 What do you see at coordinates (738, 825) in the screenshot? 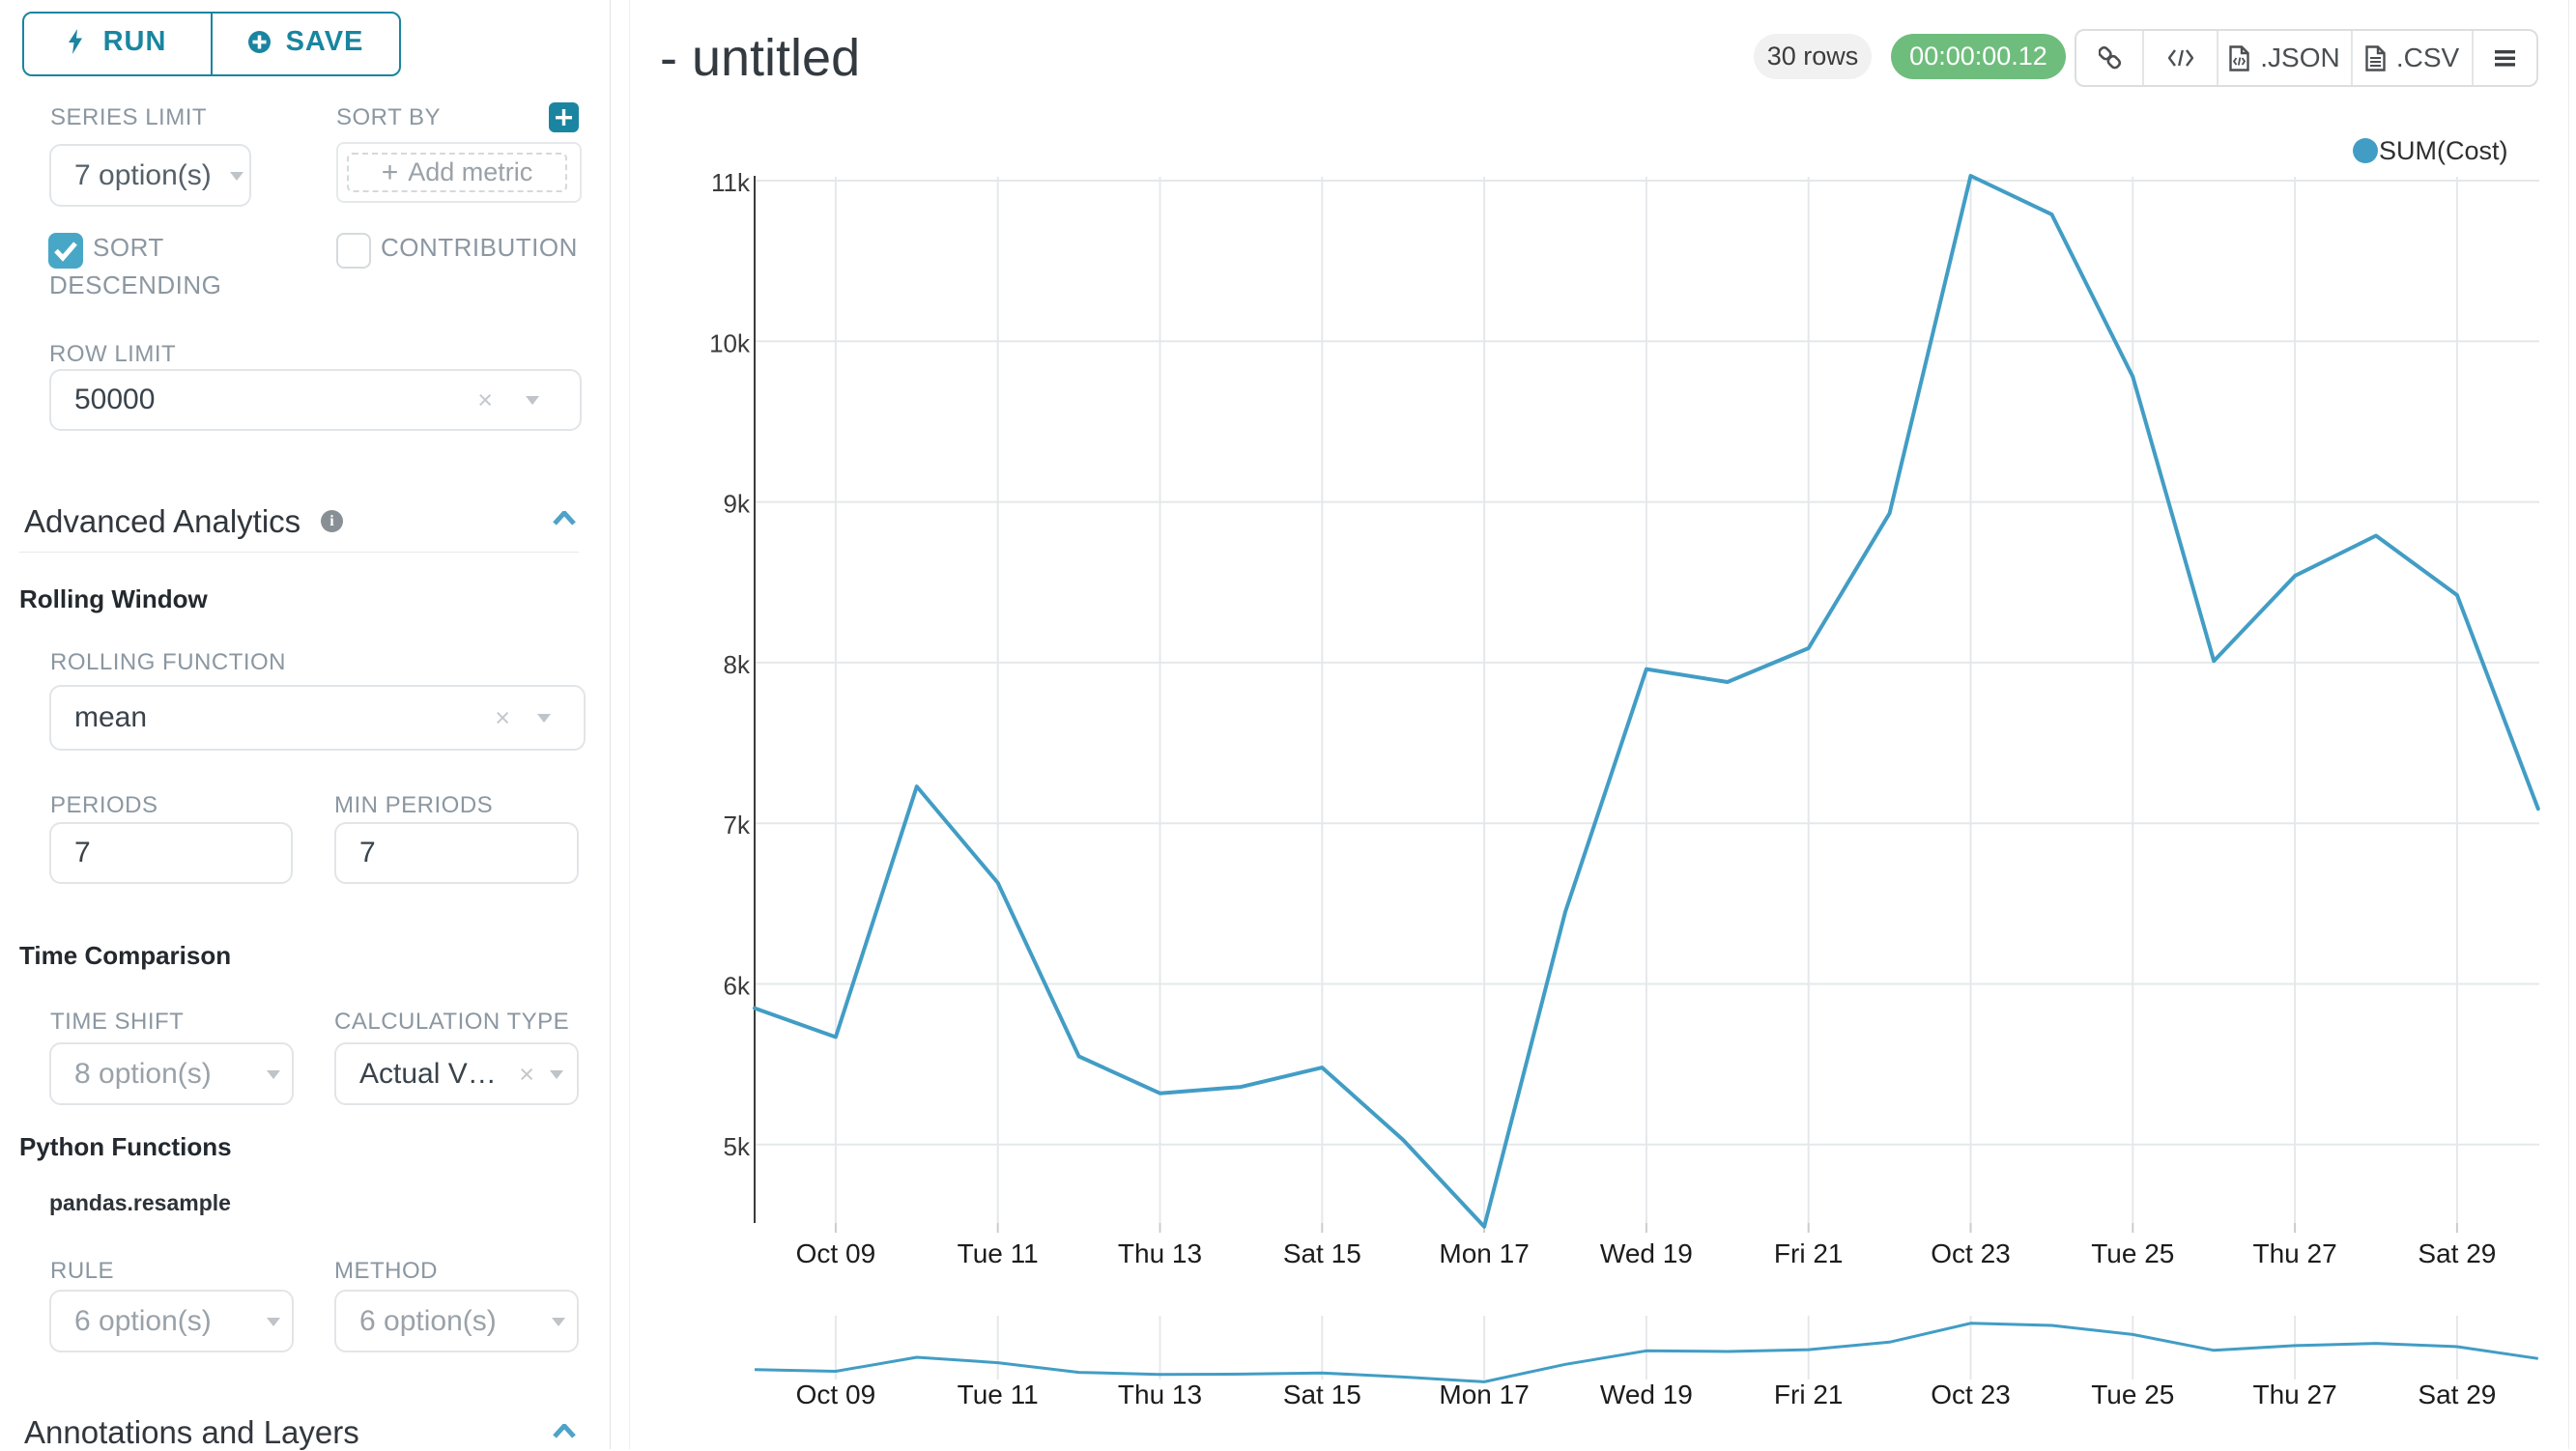
I see `svg-text: 7k` at bounding box center [738, 825].